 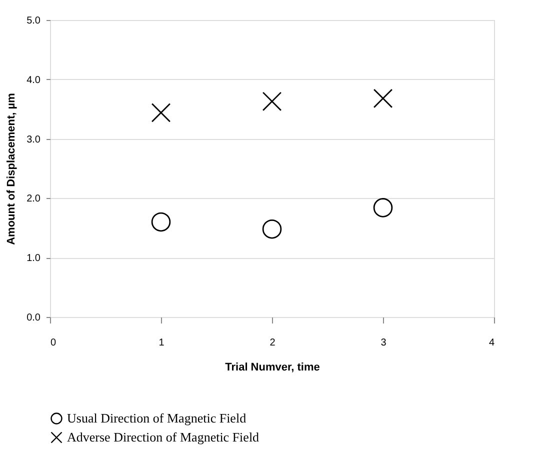 I want to click on y-axis-title: Amount of Displacement, µm, so click(x=12, y=168).